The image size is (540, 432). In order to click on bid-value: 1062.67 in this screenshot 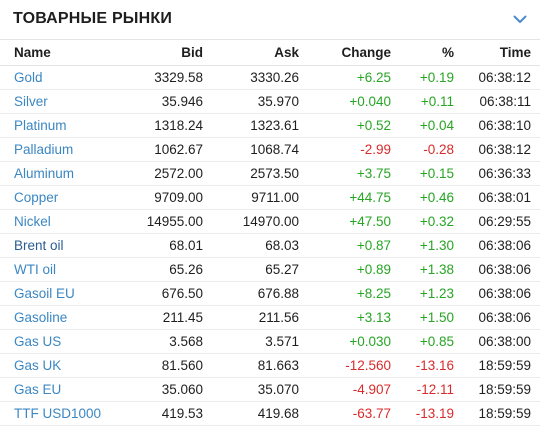, I will do `click(156, 149)`.